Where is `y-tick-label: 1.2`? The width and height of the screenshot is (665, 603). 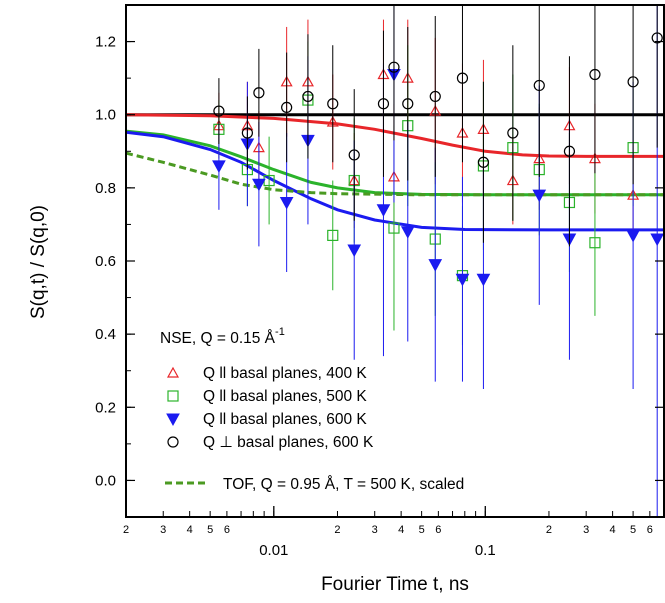 y-tick-label: 1.2 is located at coordinates (105, 42).